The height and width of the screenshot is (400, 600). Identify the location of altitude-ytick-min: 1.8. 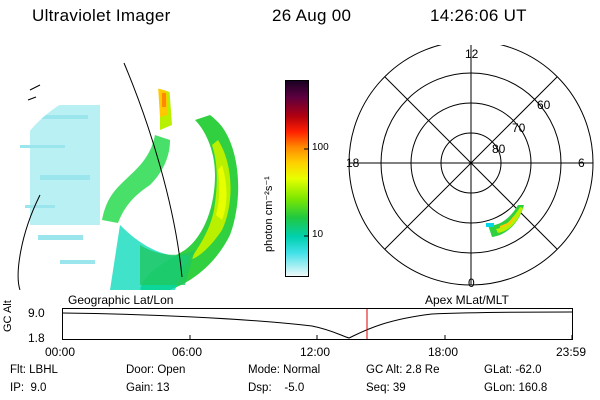
(36, 338).